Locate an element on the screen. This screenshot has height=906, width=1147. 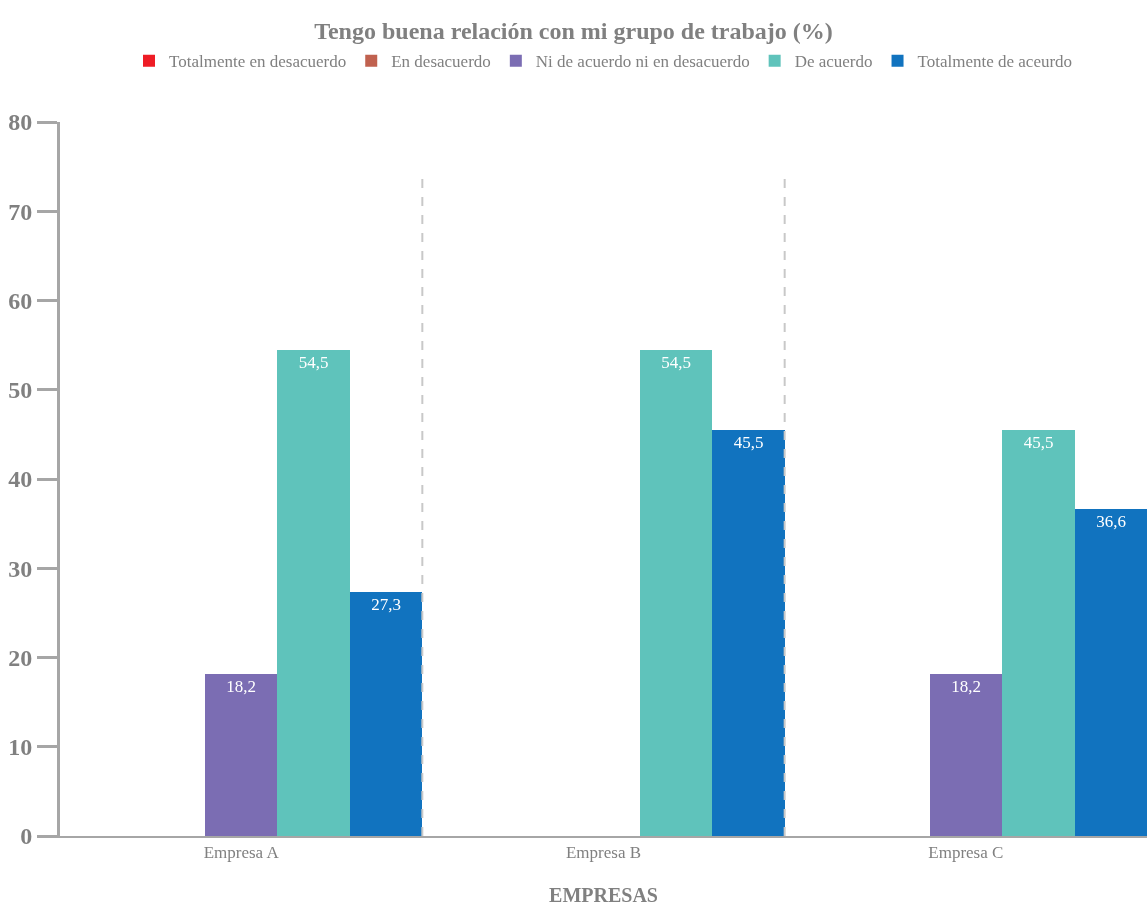
y-tick-label: 40 is located at coordinates (20, 479).